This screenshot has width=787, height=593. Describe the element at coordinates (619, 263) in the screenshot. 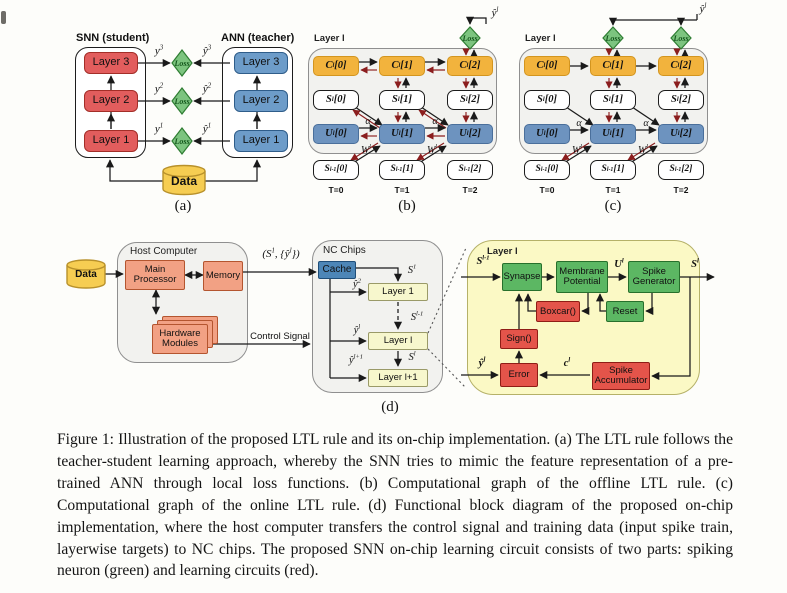

I see `ul-label: Ul` at that location.